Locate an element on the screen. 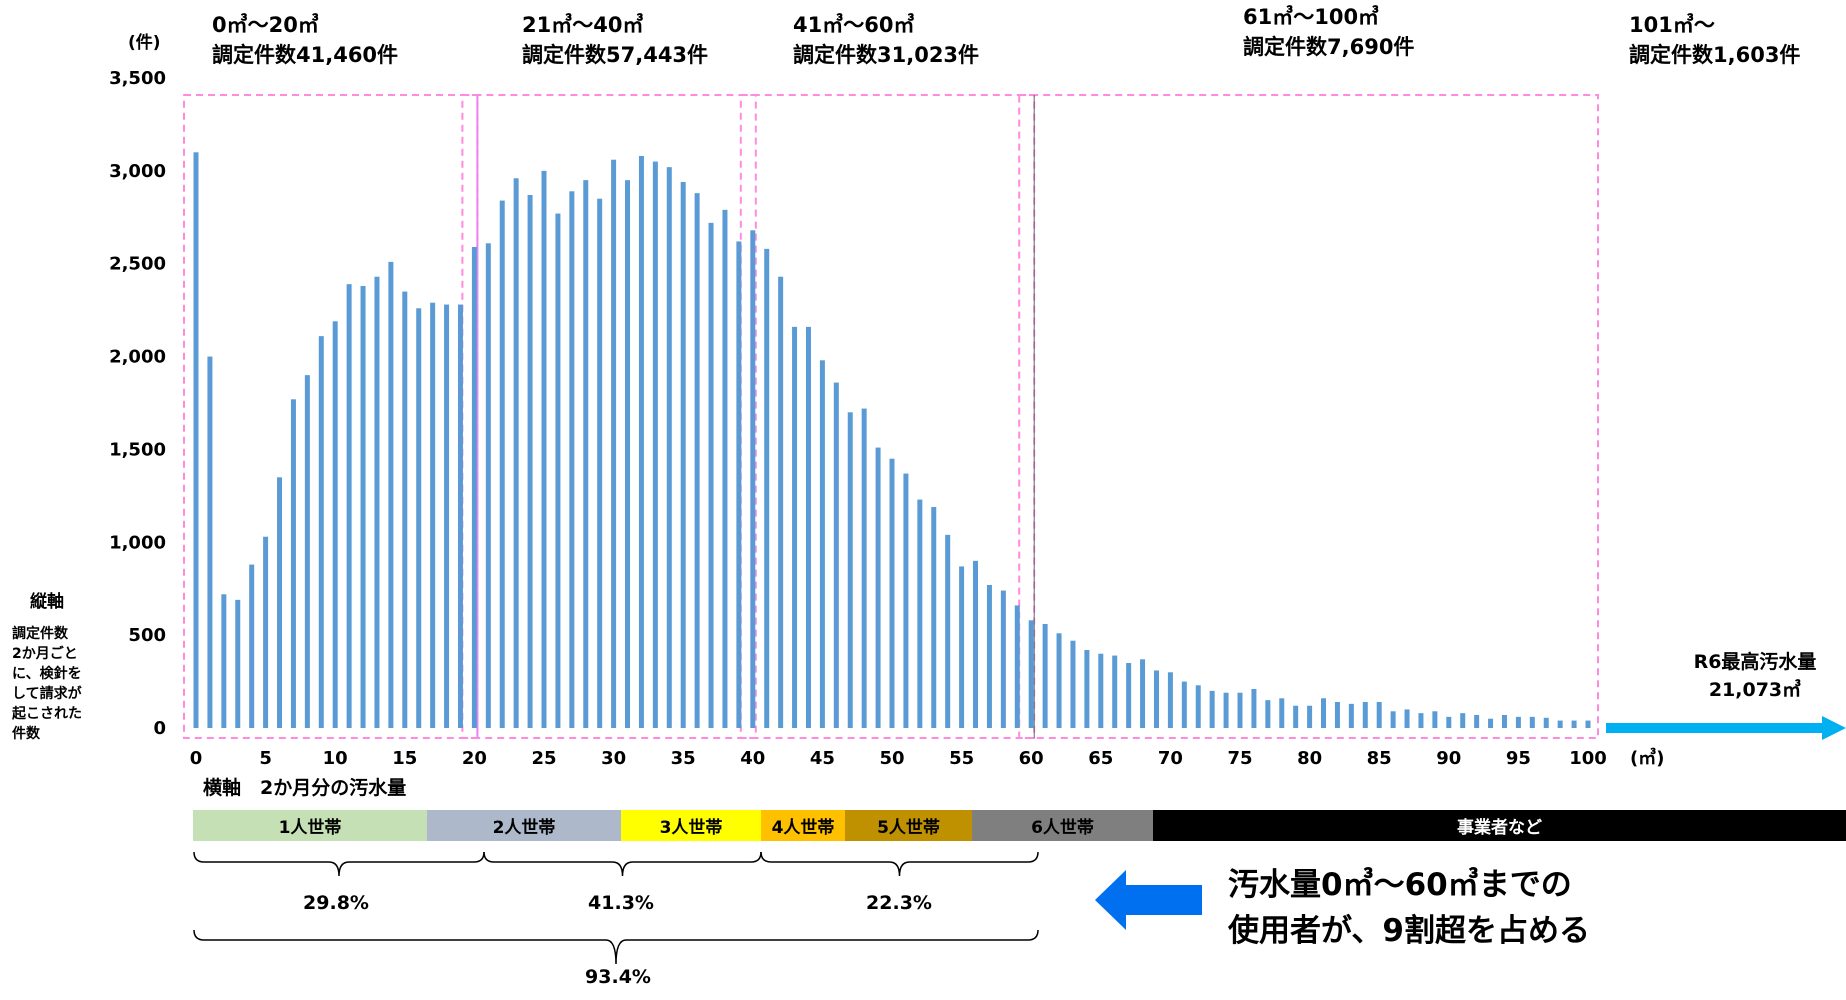 Image resolution: width=1846 pixels, height=1000 pixels. y-tick-label: 0 is located at coordinates (159, 728).